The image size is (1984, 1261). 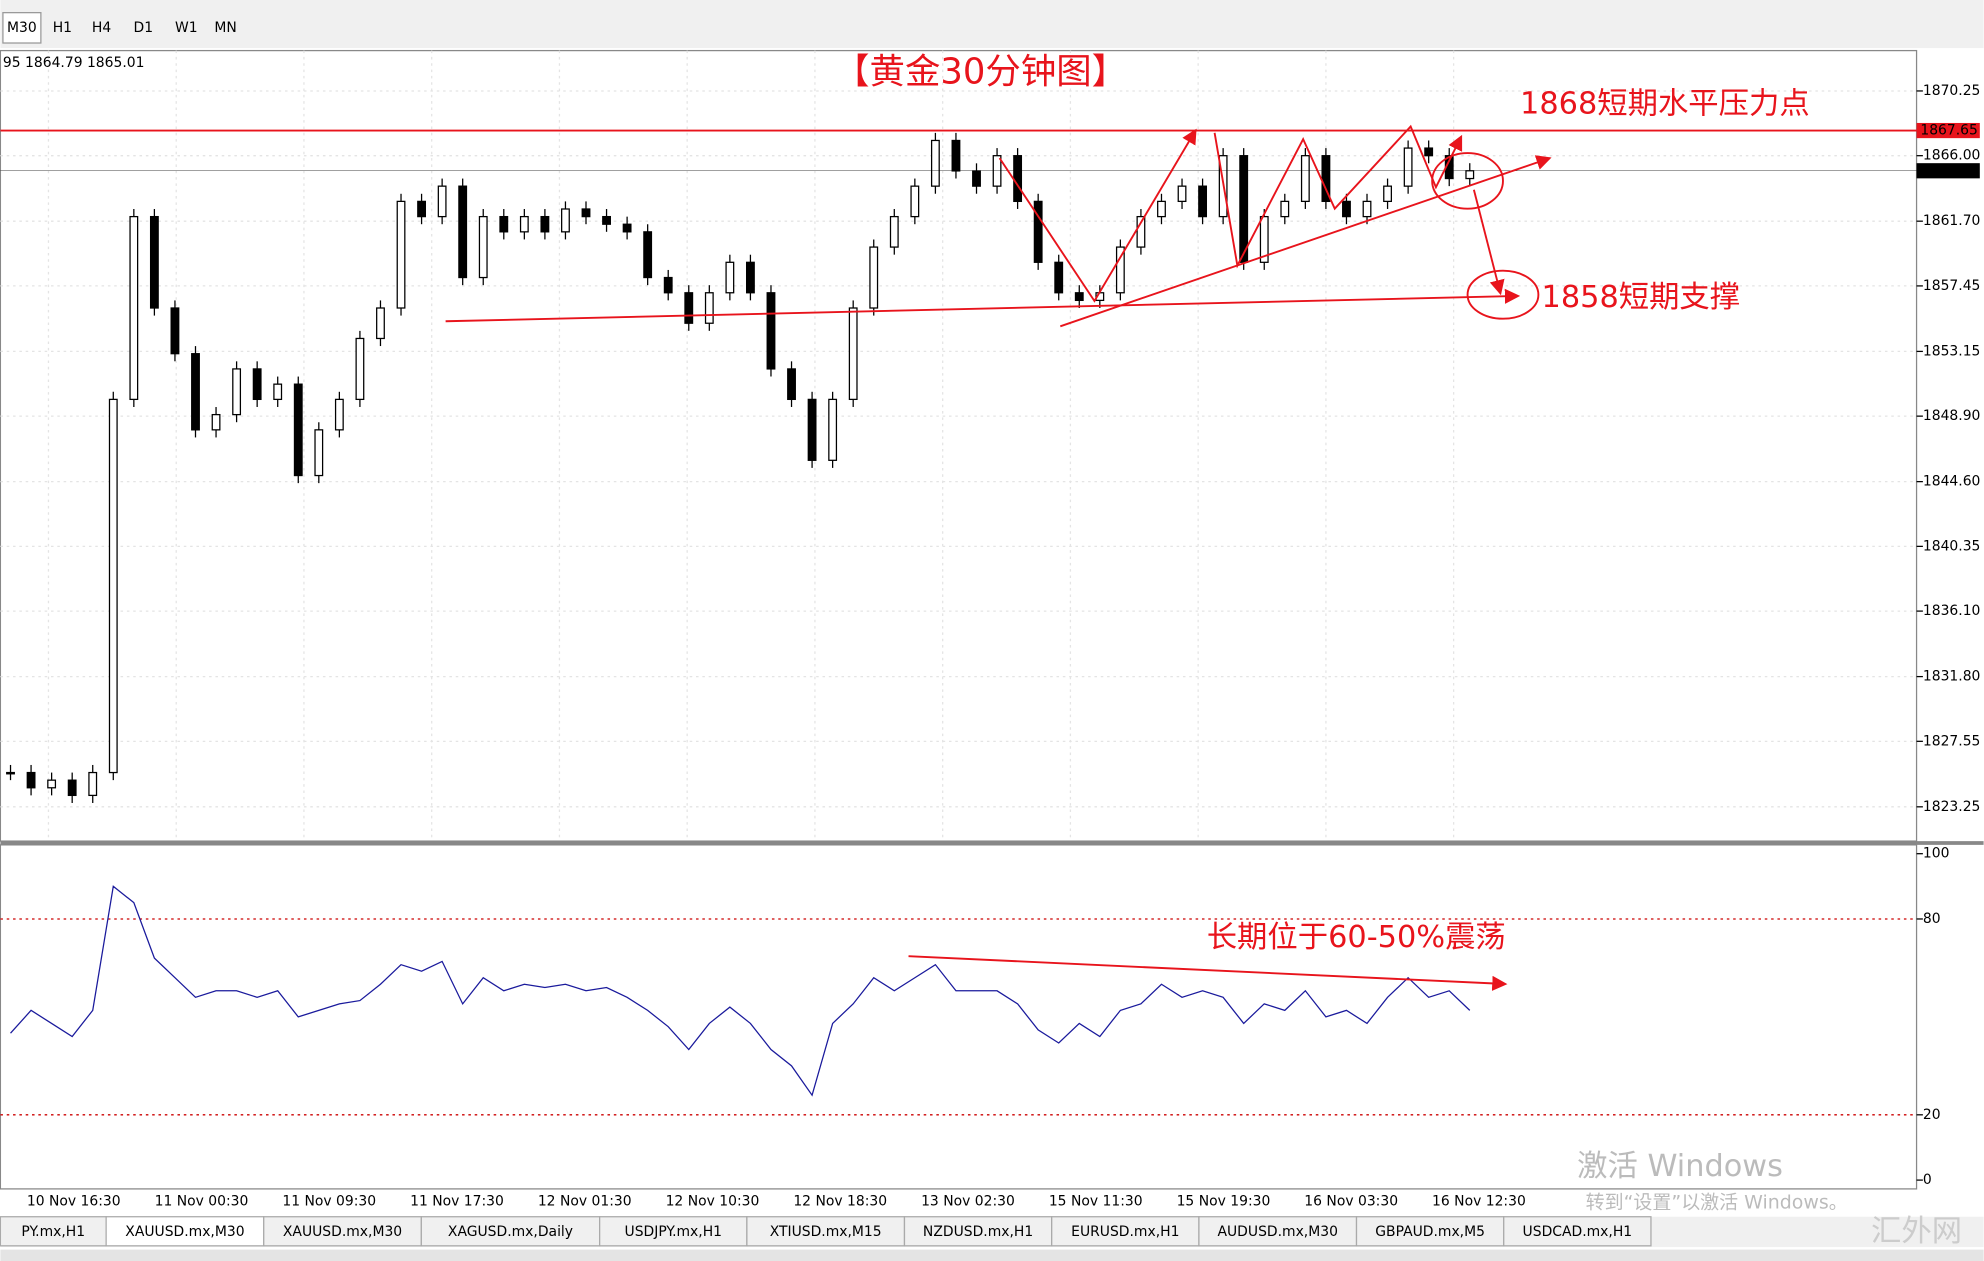 I want to click on y-tick-label: 1823.25, so click(x=1952, y=807).